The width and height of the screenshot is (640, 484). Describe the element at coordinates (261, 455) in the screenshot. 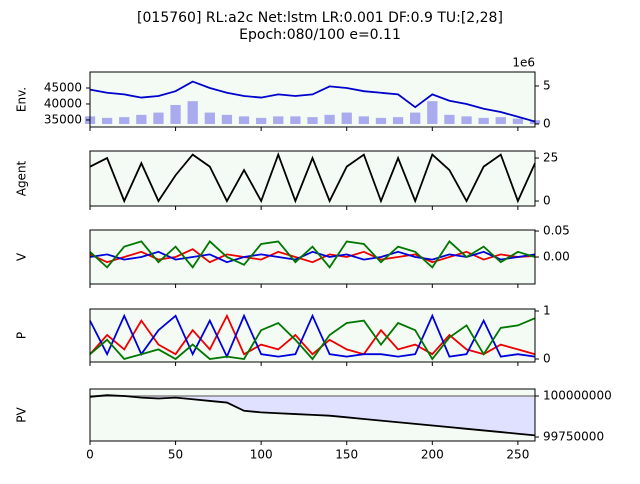

I see `x-tick-label: 100` at that location.